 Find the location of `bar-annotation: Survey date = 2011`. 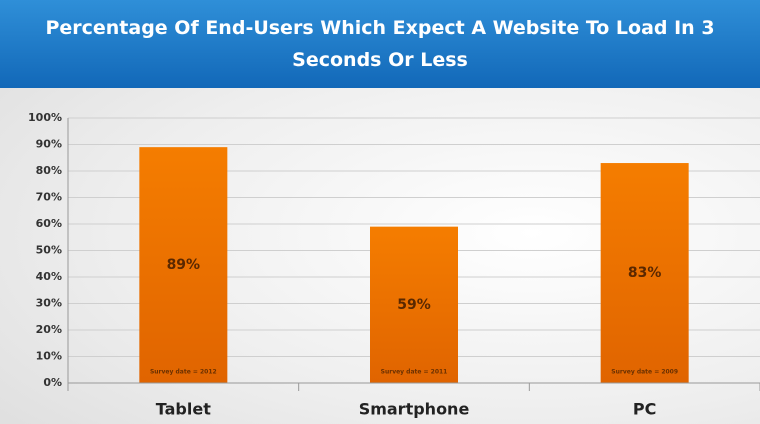

bar-annotation: Survey date = 2011 is located at coordinates (414, 372).